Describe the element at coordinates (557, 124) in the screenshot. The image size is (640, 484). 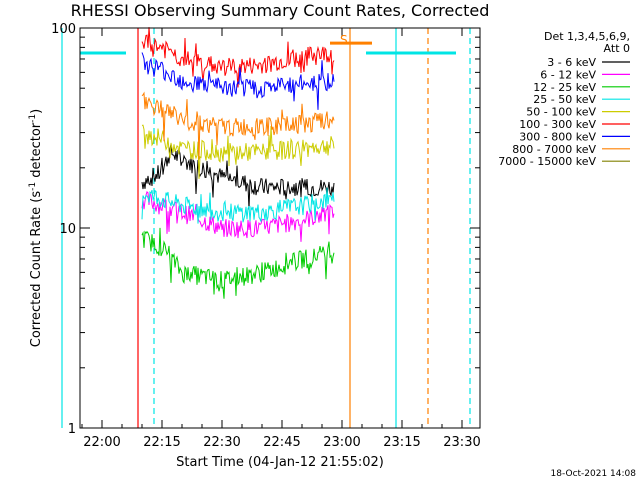
I see `legend-label: 100 - 300 keV` at that location.